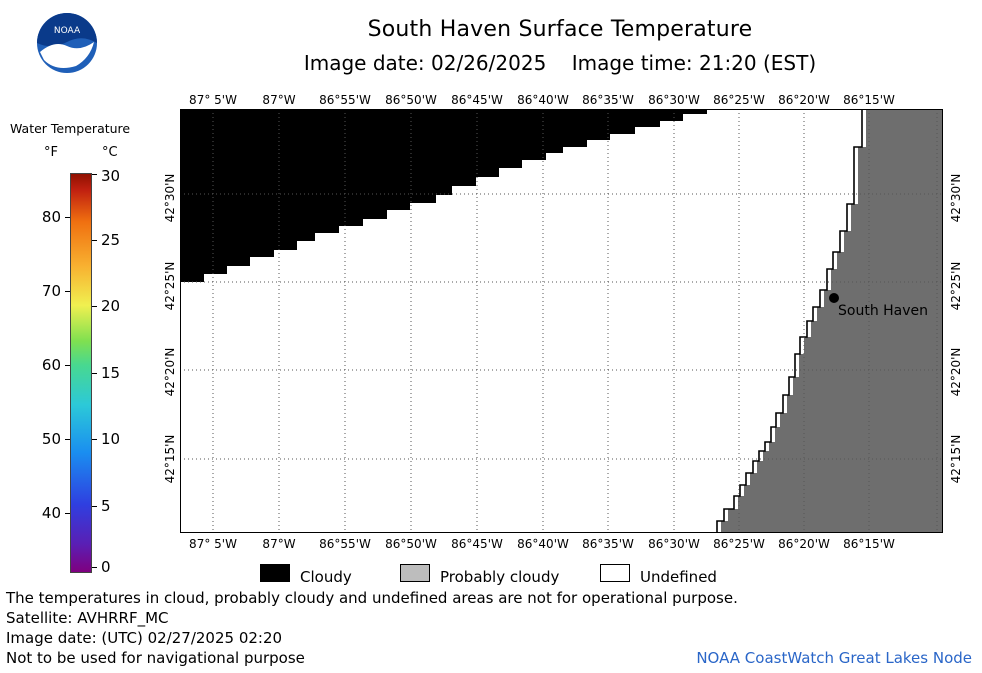 This screenshot has width=982, height=673. What do you see at coordinates (144, 638) in the screenshot?
I see `utc-date-text: Image date: (UTC) 02/27/2025 02:20` at bounding box center [144, 638].